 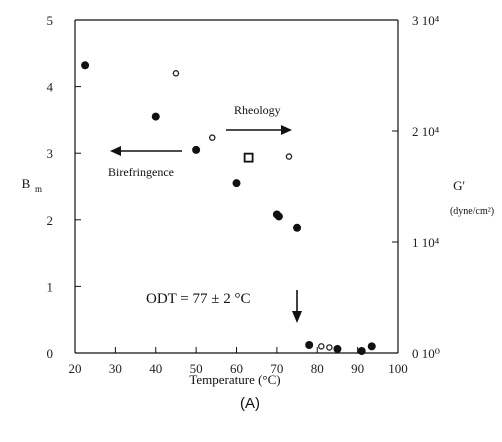 I want to click on x-tick-label: 80, so click(x=317, y=368).